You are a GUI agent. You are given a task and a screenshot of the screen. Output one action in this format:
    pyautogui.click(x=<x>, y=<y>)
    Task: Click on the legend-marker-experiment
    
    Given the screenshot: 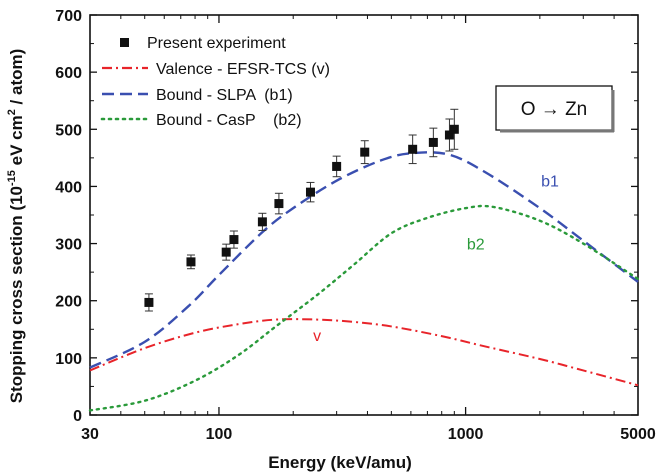 What is the action you would take?
    pyautogui.click(x=124, y=42)
    